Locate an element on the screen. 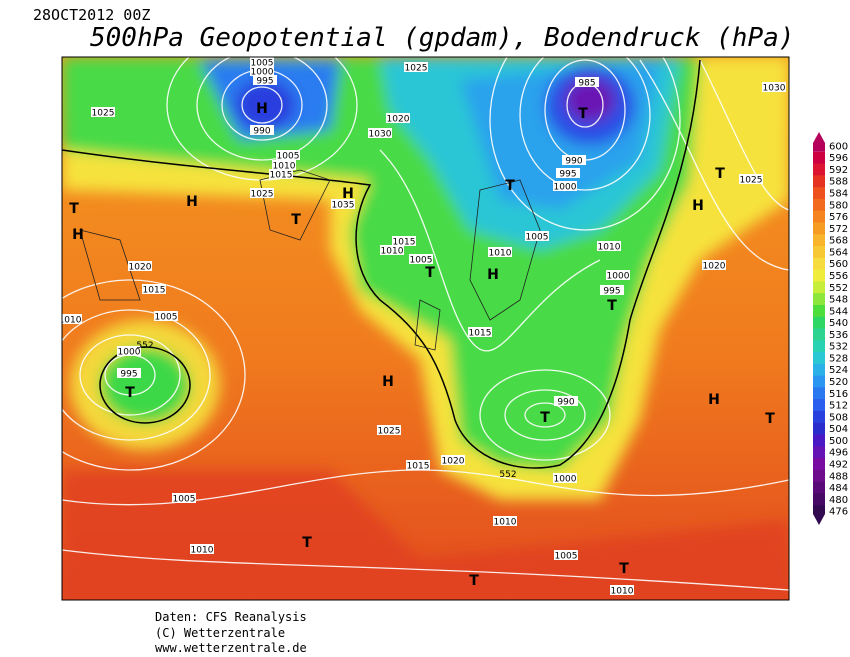  date: 28OCT2012 00Z is located at coordinates (91, 15).